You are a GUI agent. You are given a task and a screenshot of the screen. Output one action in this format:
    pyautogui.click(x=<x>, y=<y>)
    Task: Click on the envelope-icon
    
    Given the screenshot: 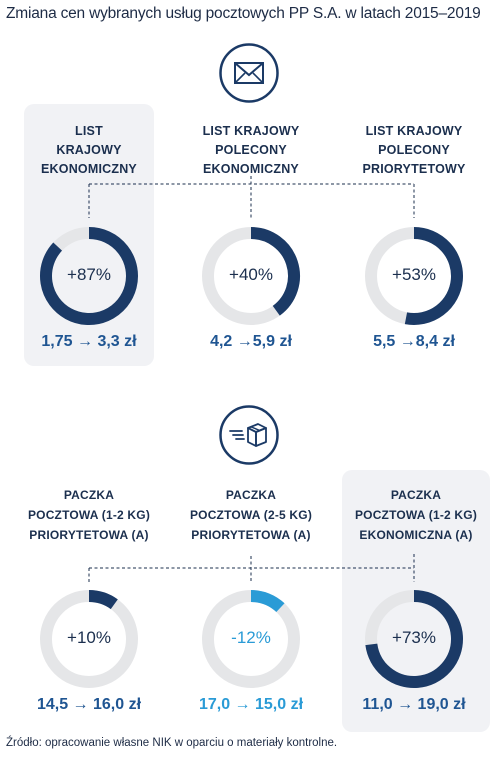 What is the action you would take?
    pyautogui.click(x=249, y=73)
    